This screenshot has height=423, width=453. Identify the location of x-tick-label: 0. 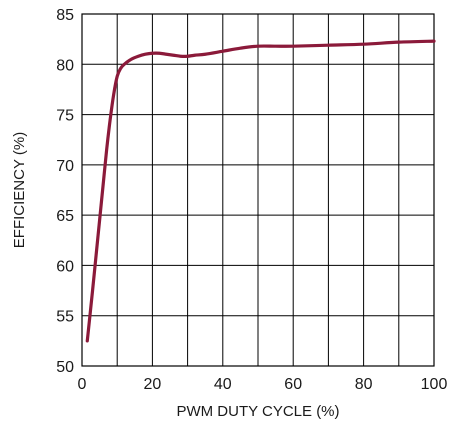
(82, 384).